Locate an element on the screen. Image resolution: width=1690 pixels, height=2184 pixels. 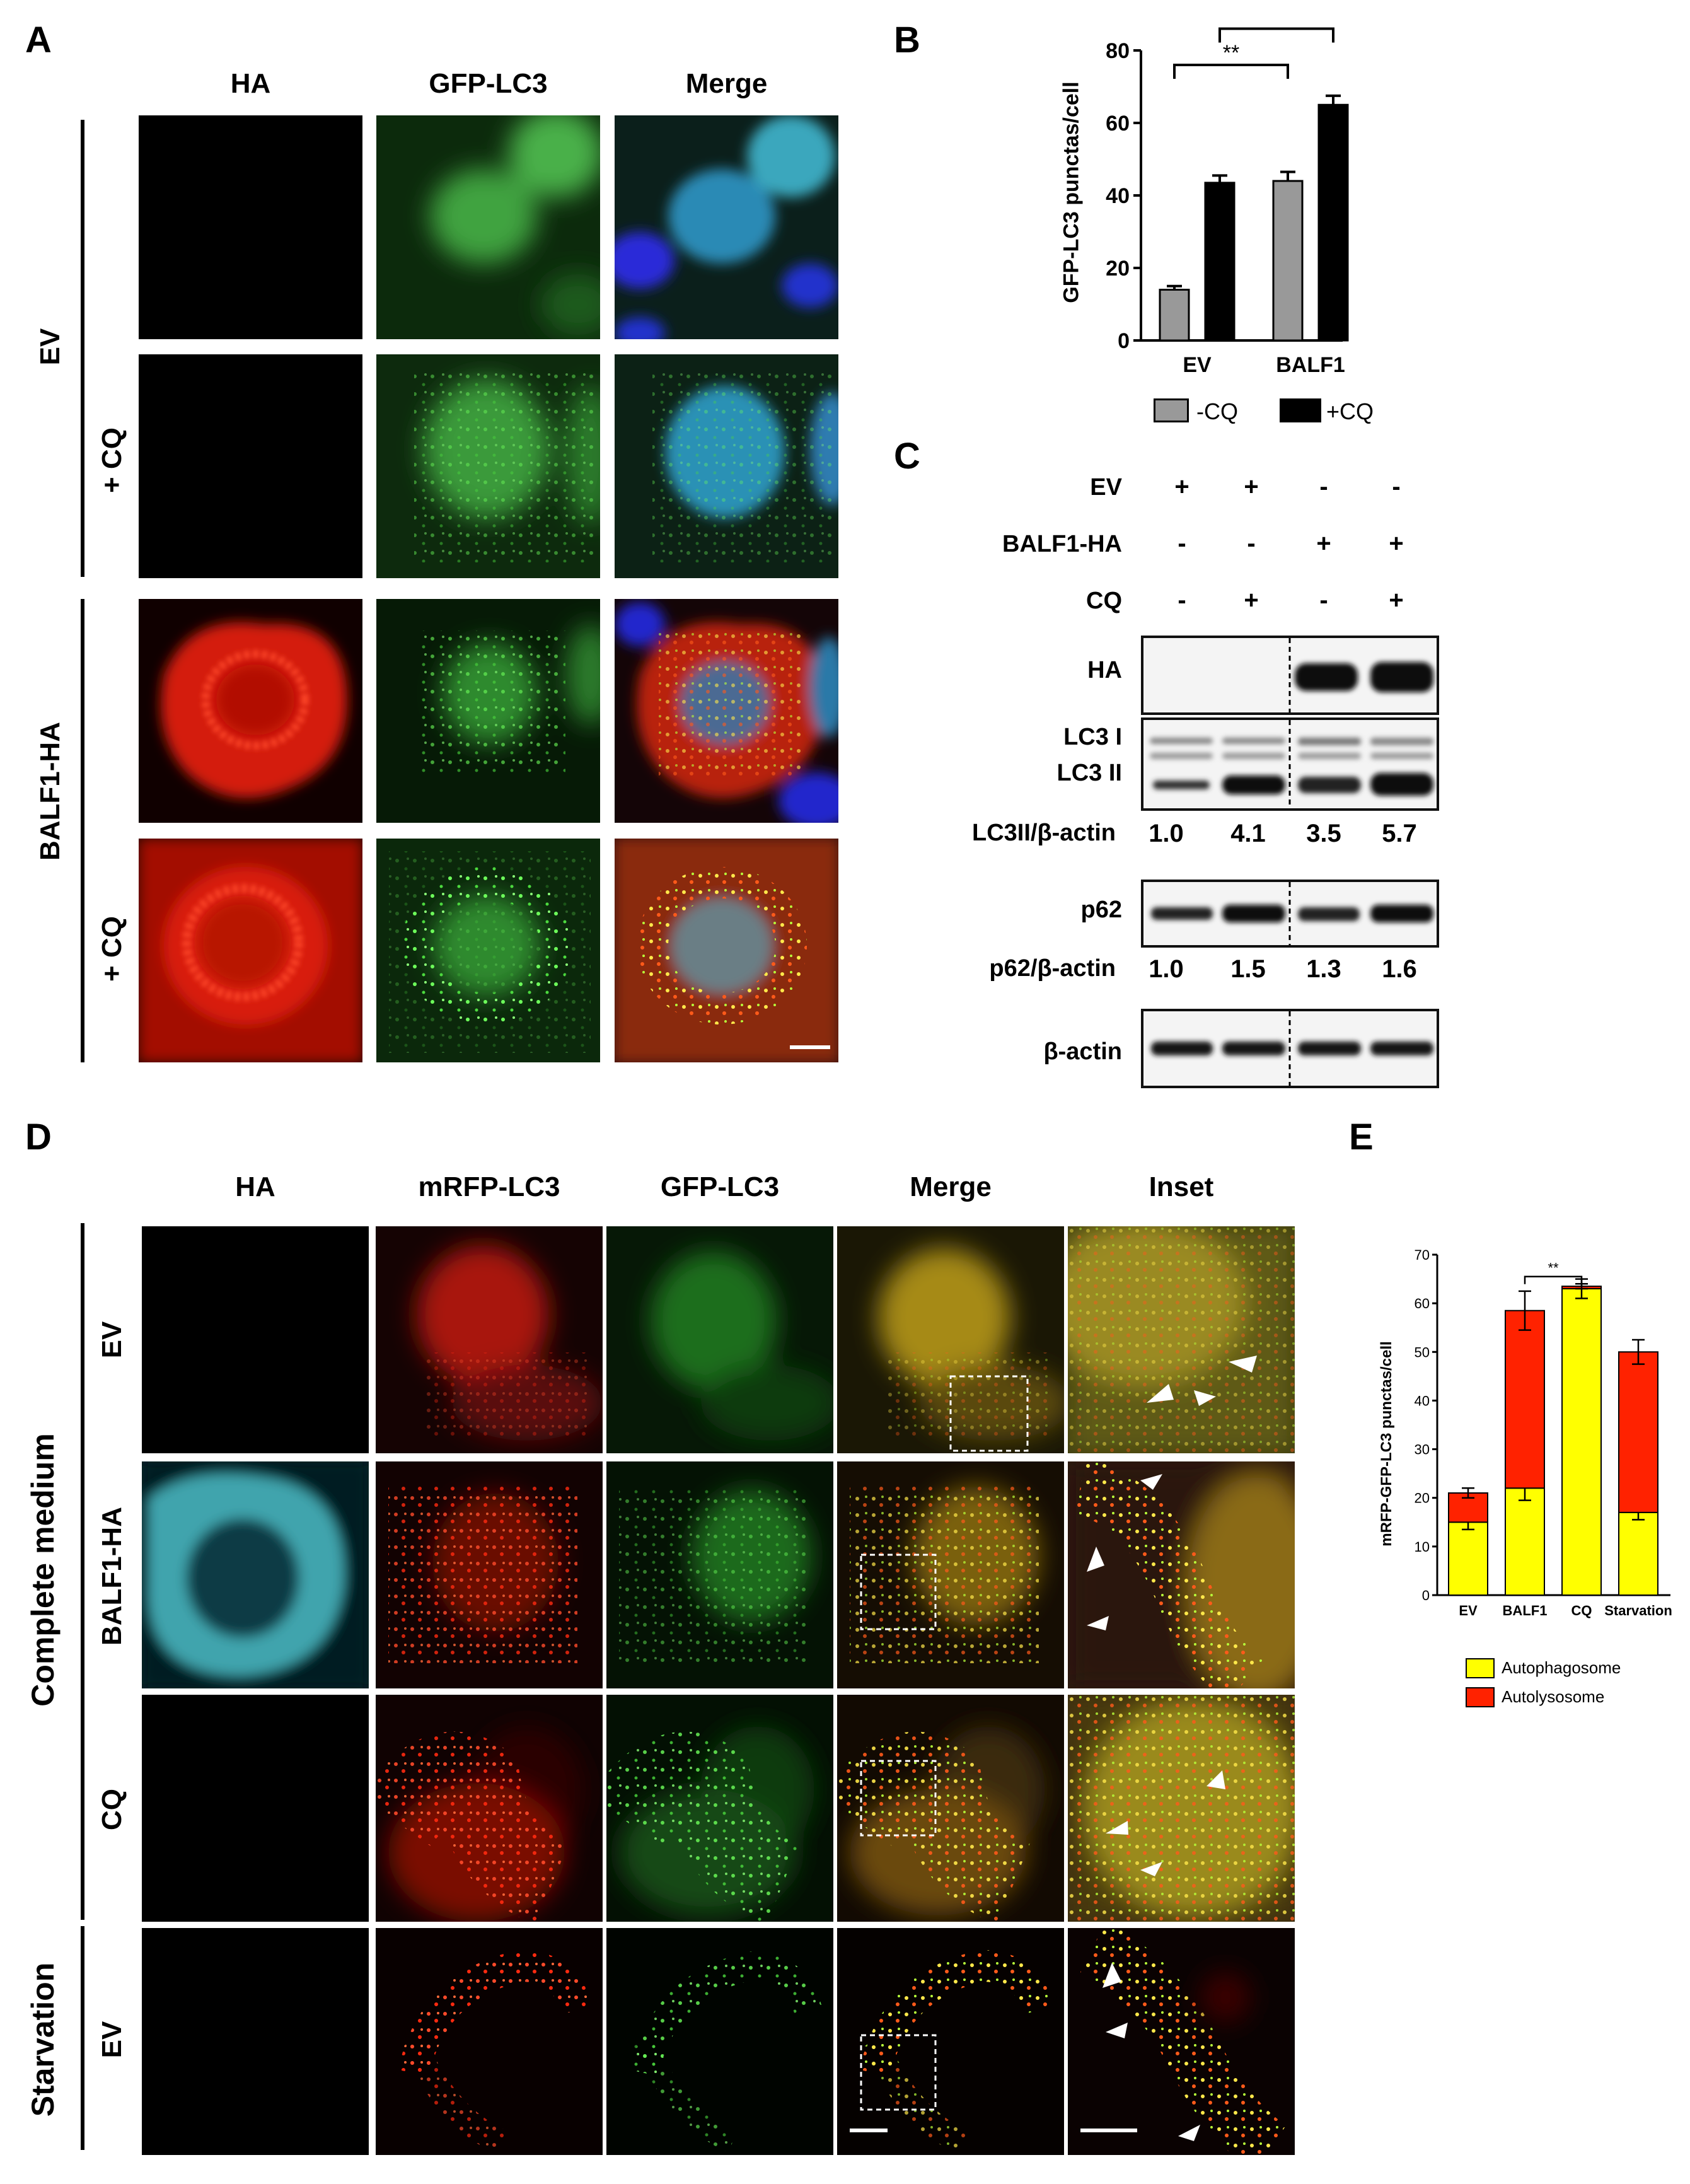
sign-ev-4: - is located at coordinates (1397, 487).